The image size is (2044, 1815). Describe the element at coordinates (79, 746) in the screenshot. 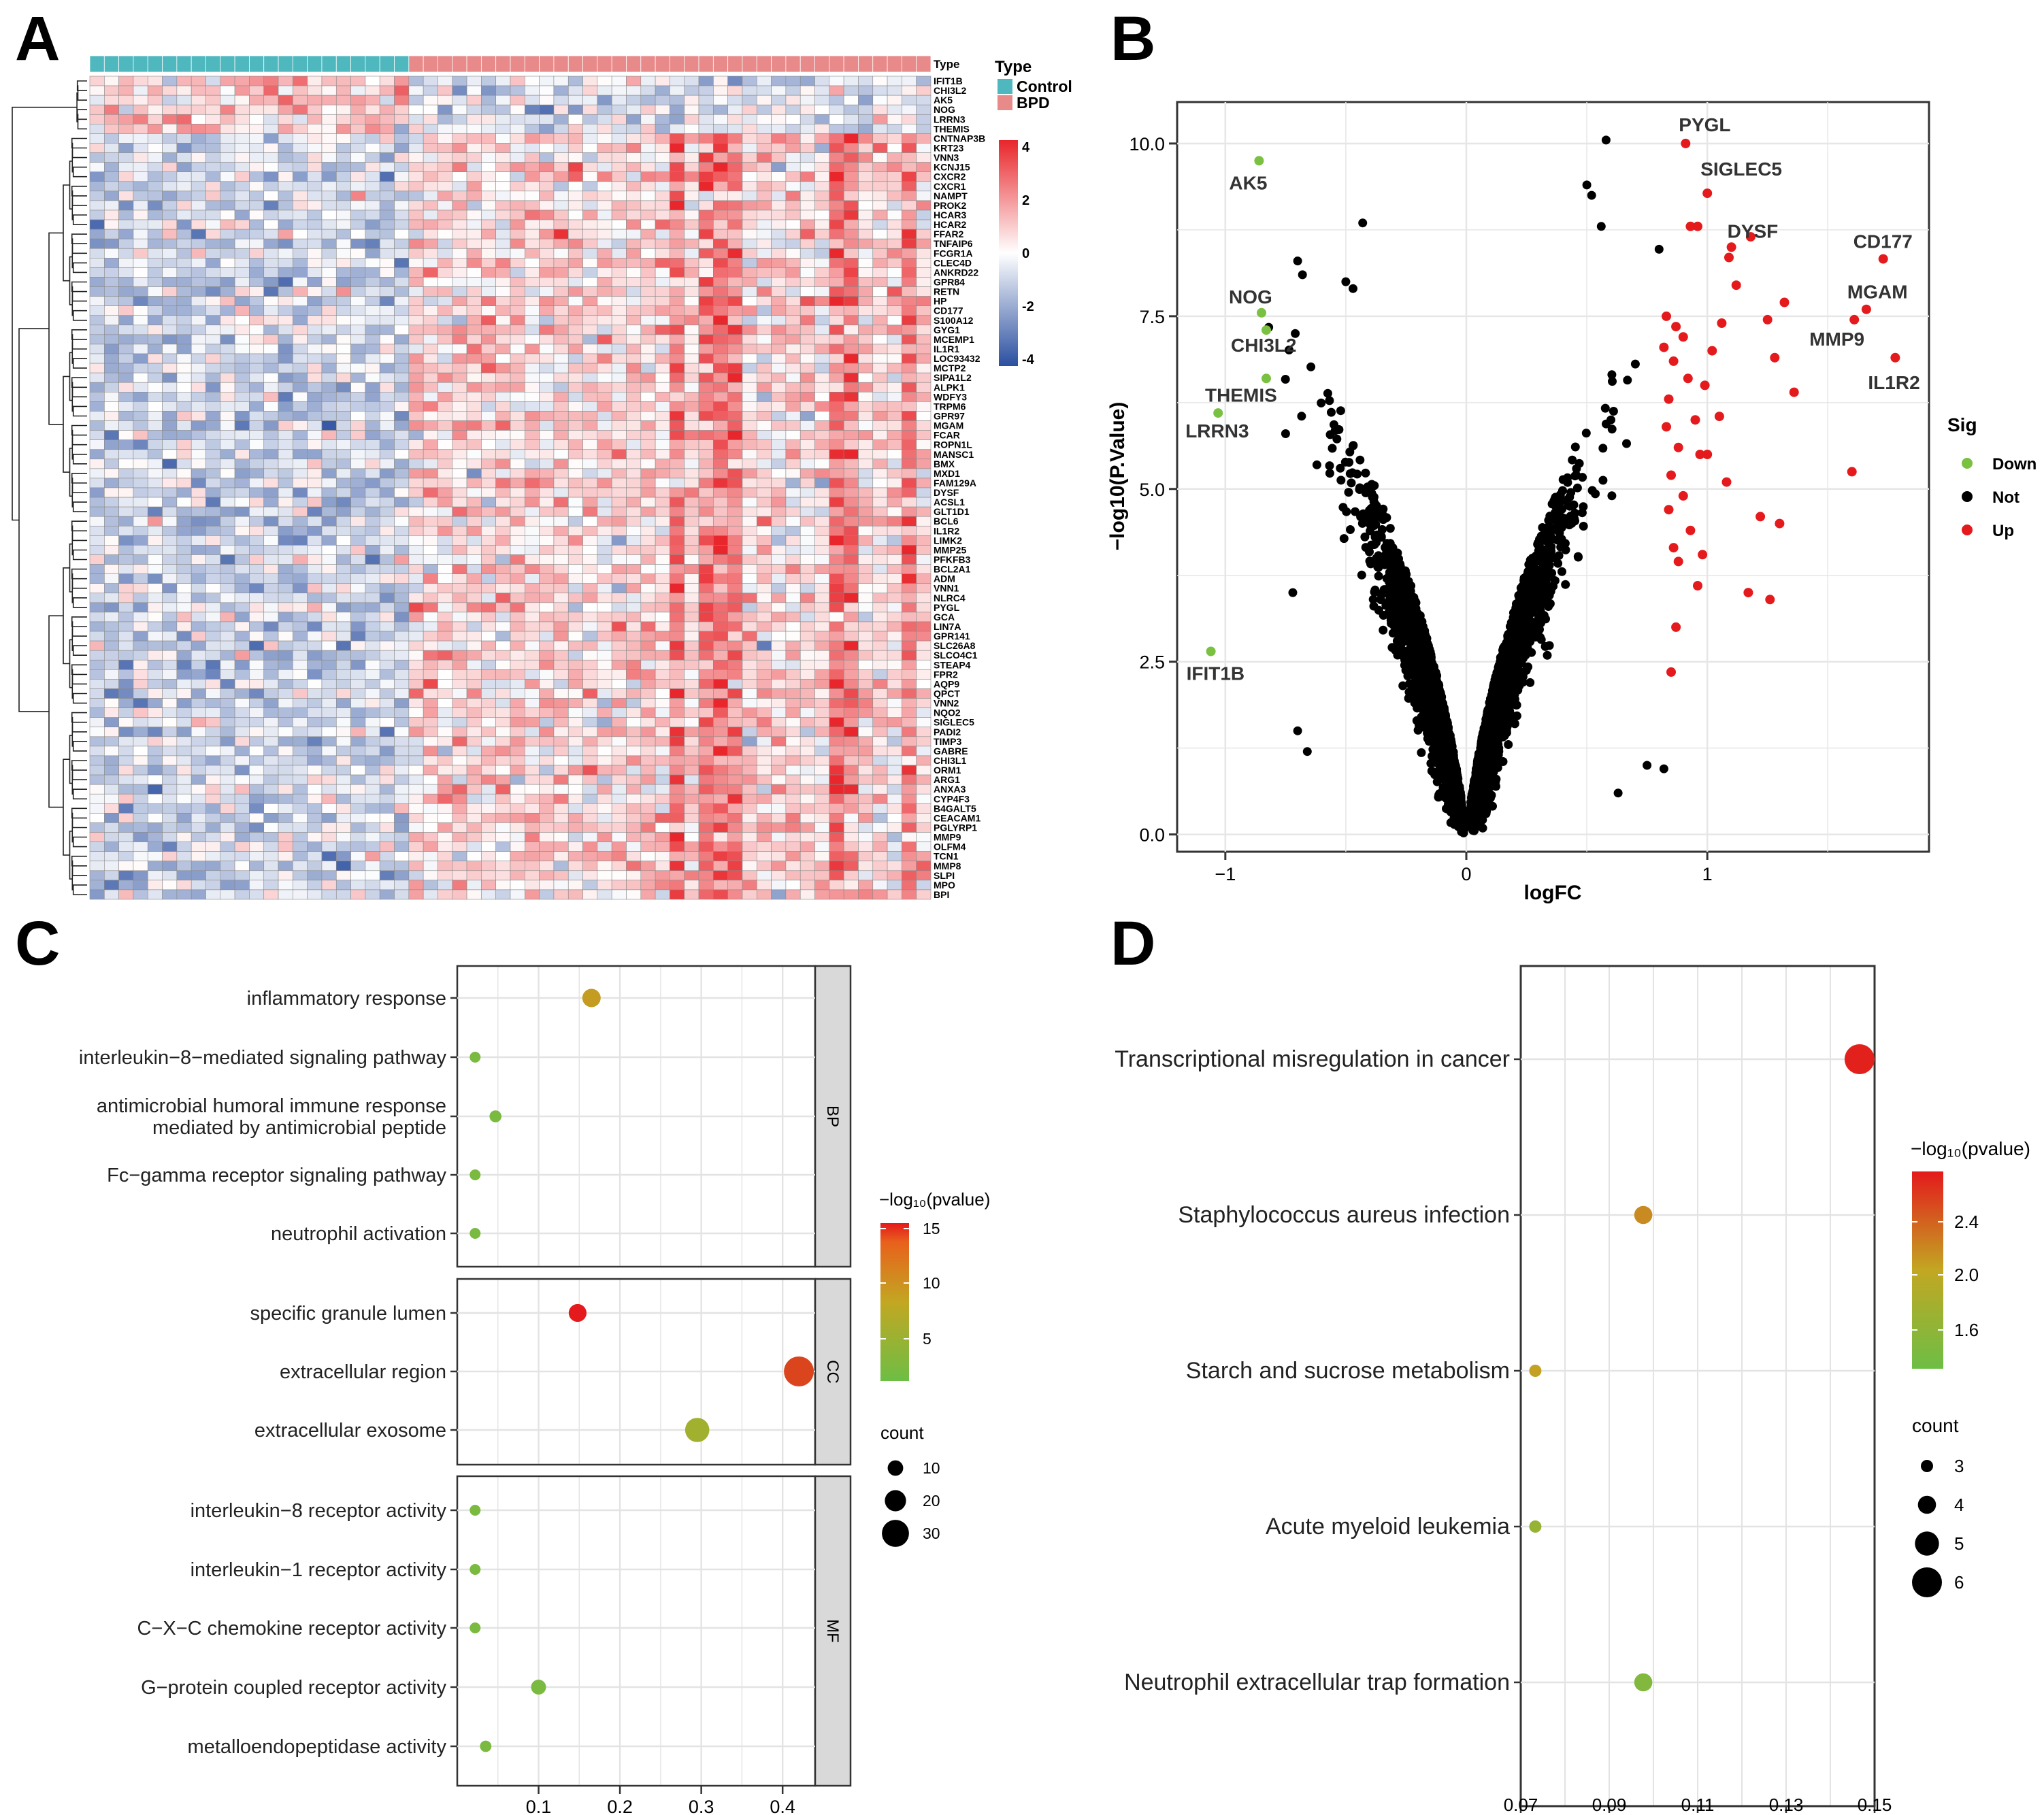

I see `dendrogram-branch` at that location.